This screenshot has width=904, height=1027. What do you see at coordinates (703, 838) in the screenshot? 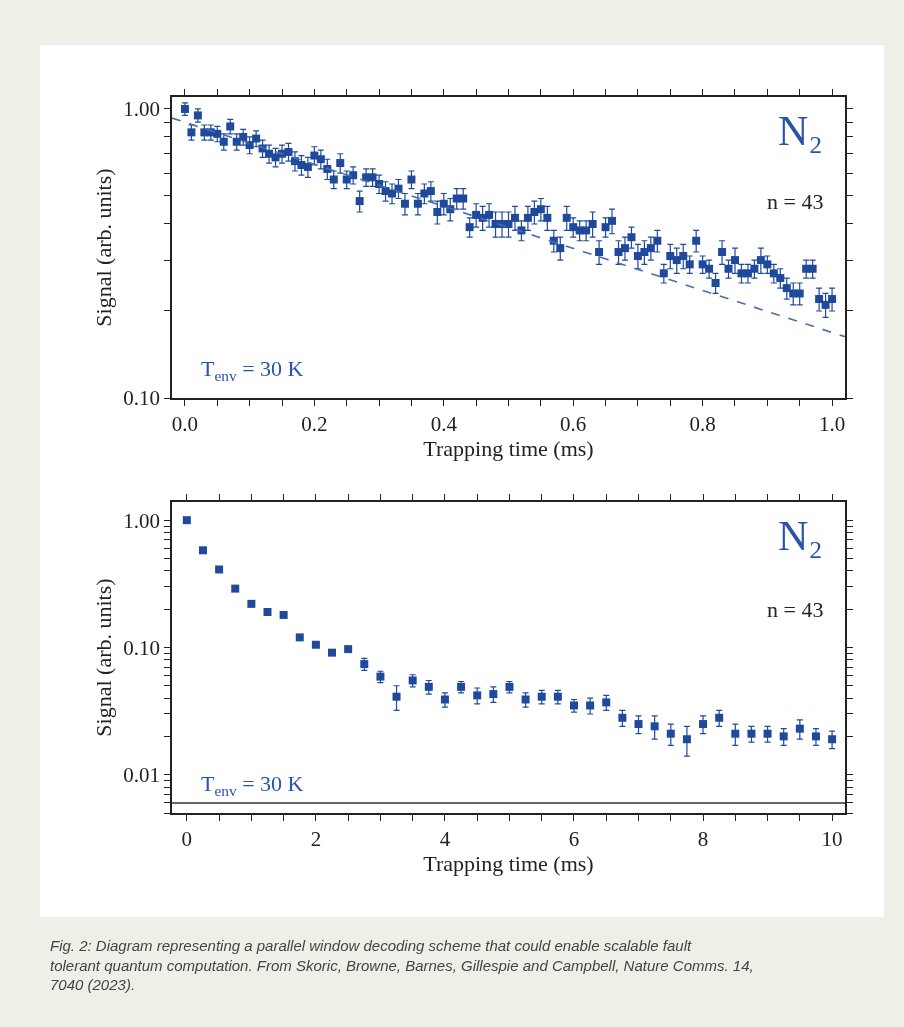
I see `x-tick-label: 8` at bounding box center [703, 838].